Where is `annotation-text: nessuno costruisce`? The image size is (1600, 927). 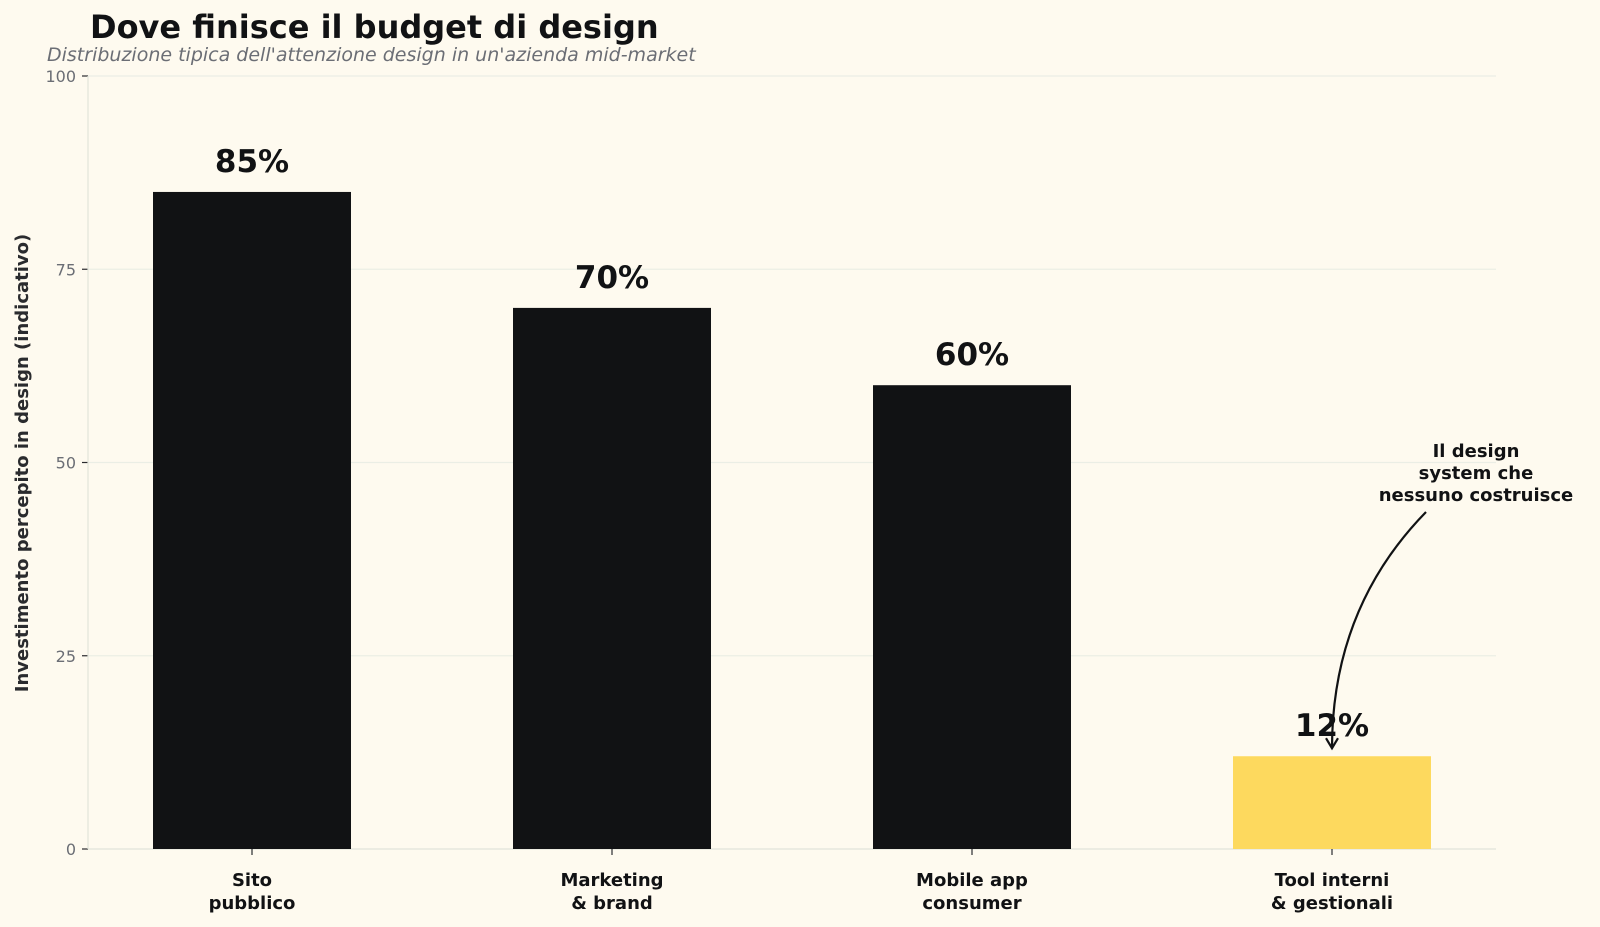
annotation-text: nessuno costruisce is located at coordinates (1476, 495).